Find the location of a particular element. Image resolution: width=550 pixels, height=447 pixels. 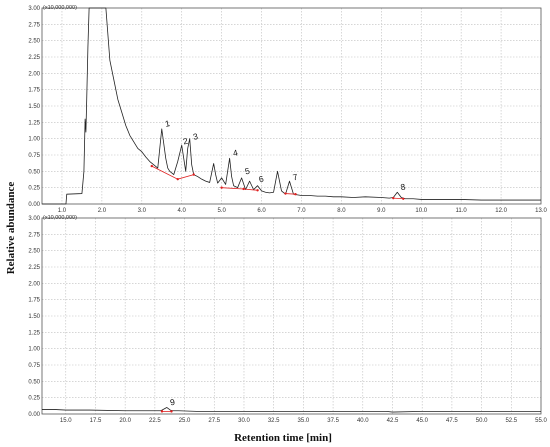

bottom-x-tick-label: 42.5 is located at coordinates (393, 421).